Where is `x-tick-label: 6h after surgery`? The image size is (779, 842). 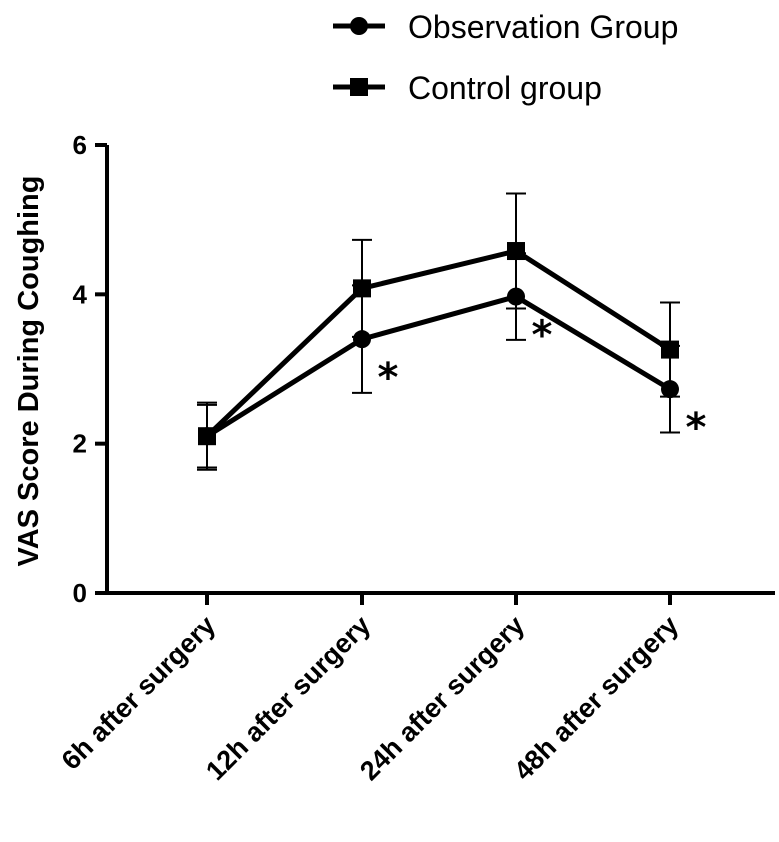
x-tick-label: 6h after surgery is located at coordinates (139, 693).